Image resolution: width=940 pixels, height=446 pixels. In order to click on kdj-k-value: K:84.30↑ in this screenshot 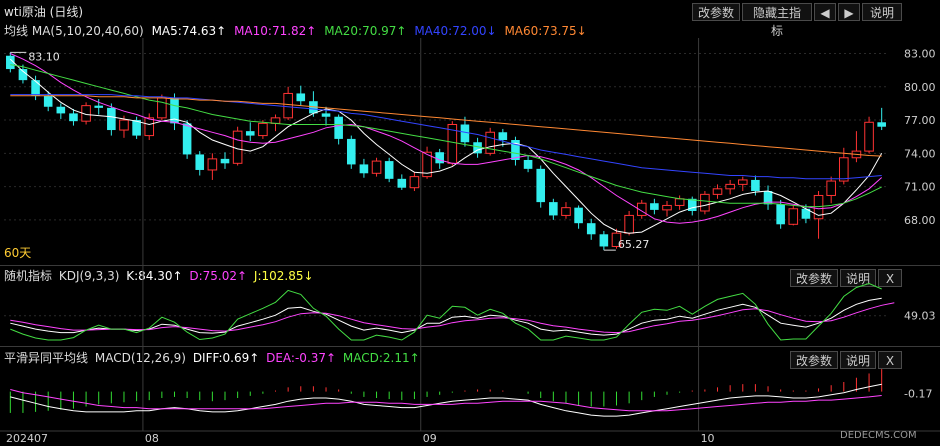, I will do `click(154, 276)`.